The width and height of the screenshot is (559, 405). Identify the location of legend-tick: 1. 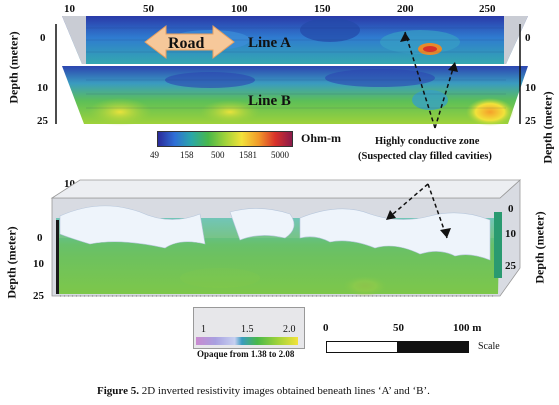
(203, 329).